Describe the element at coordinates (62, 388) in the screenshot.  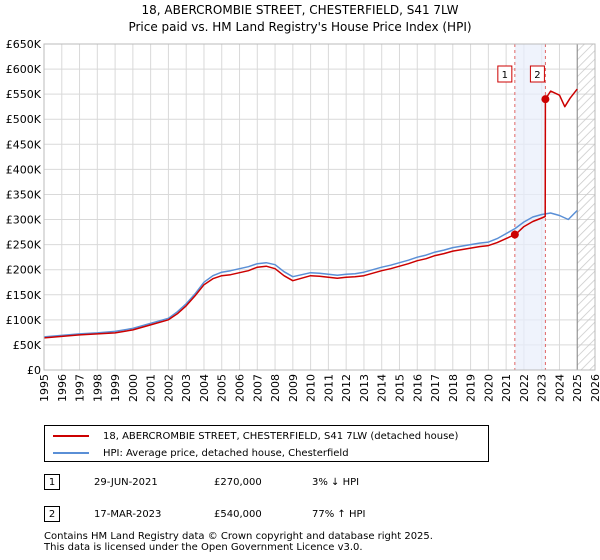
I see `x-tick-label: 1996` at that location.